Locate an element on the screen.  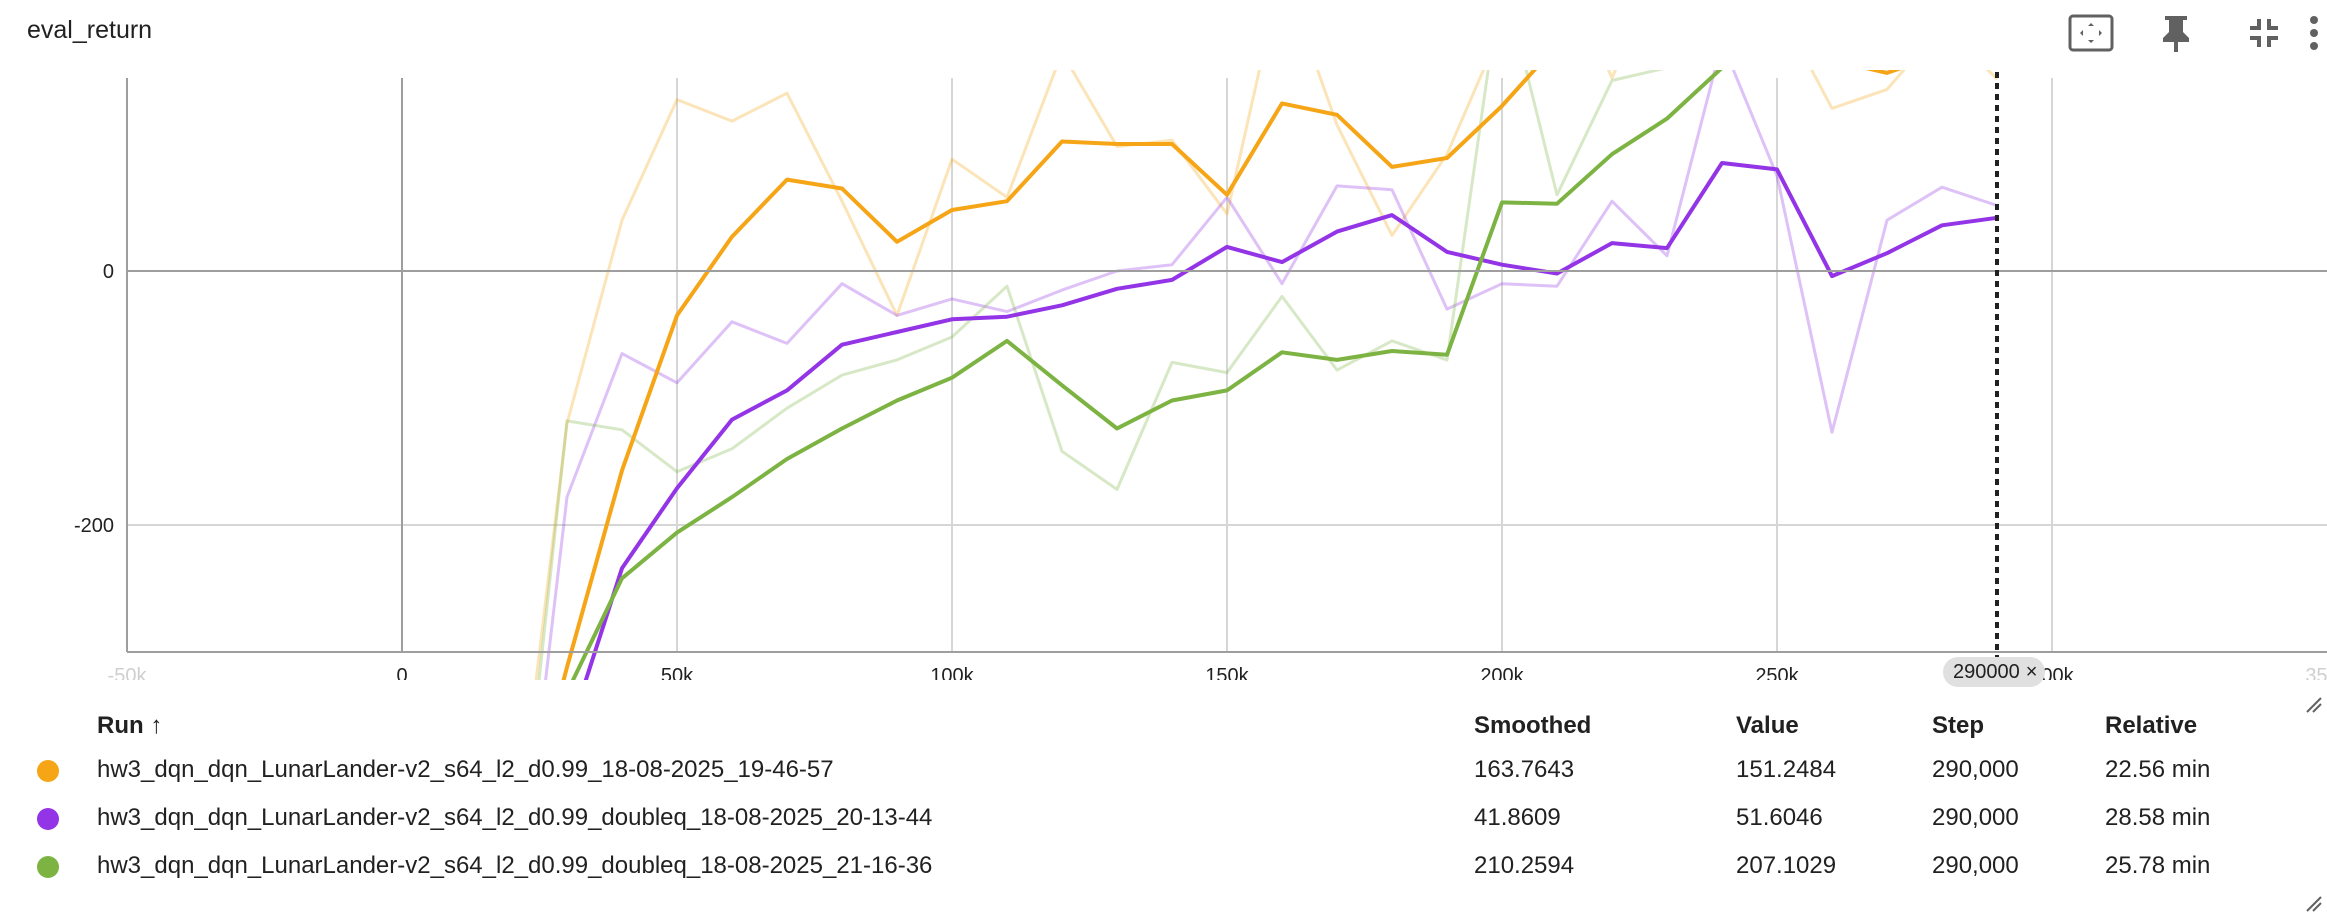
raw-value: 151.2484 is located at coordinates (1834, 770).